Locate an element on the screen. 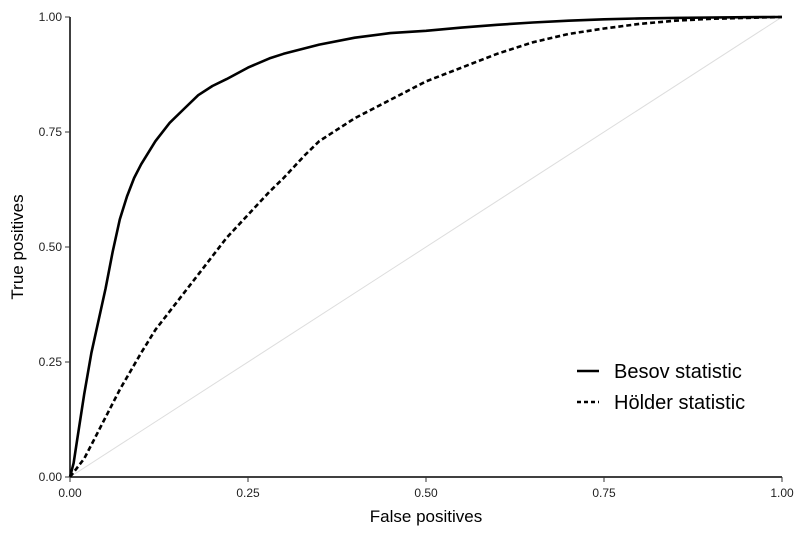 Image resolution: width=800 pixels, height=533 pixels. x-tick-label: 0.00 is located at coordinates (70, 493).